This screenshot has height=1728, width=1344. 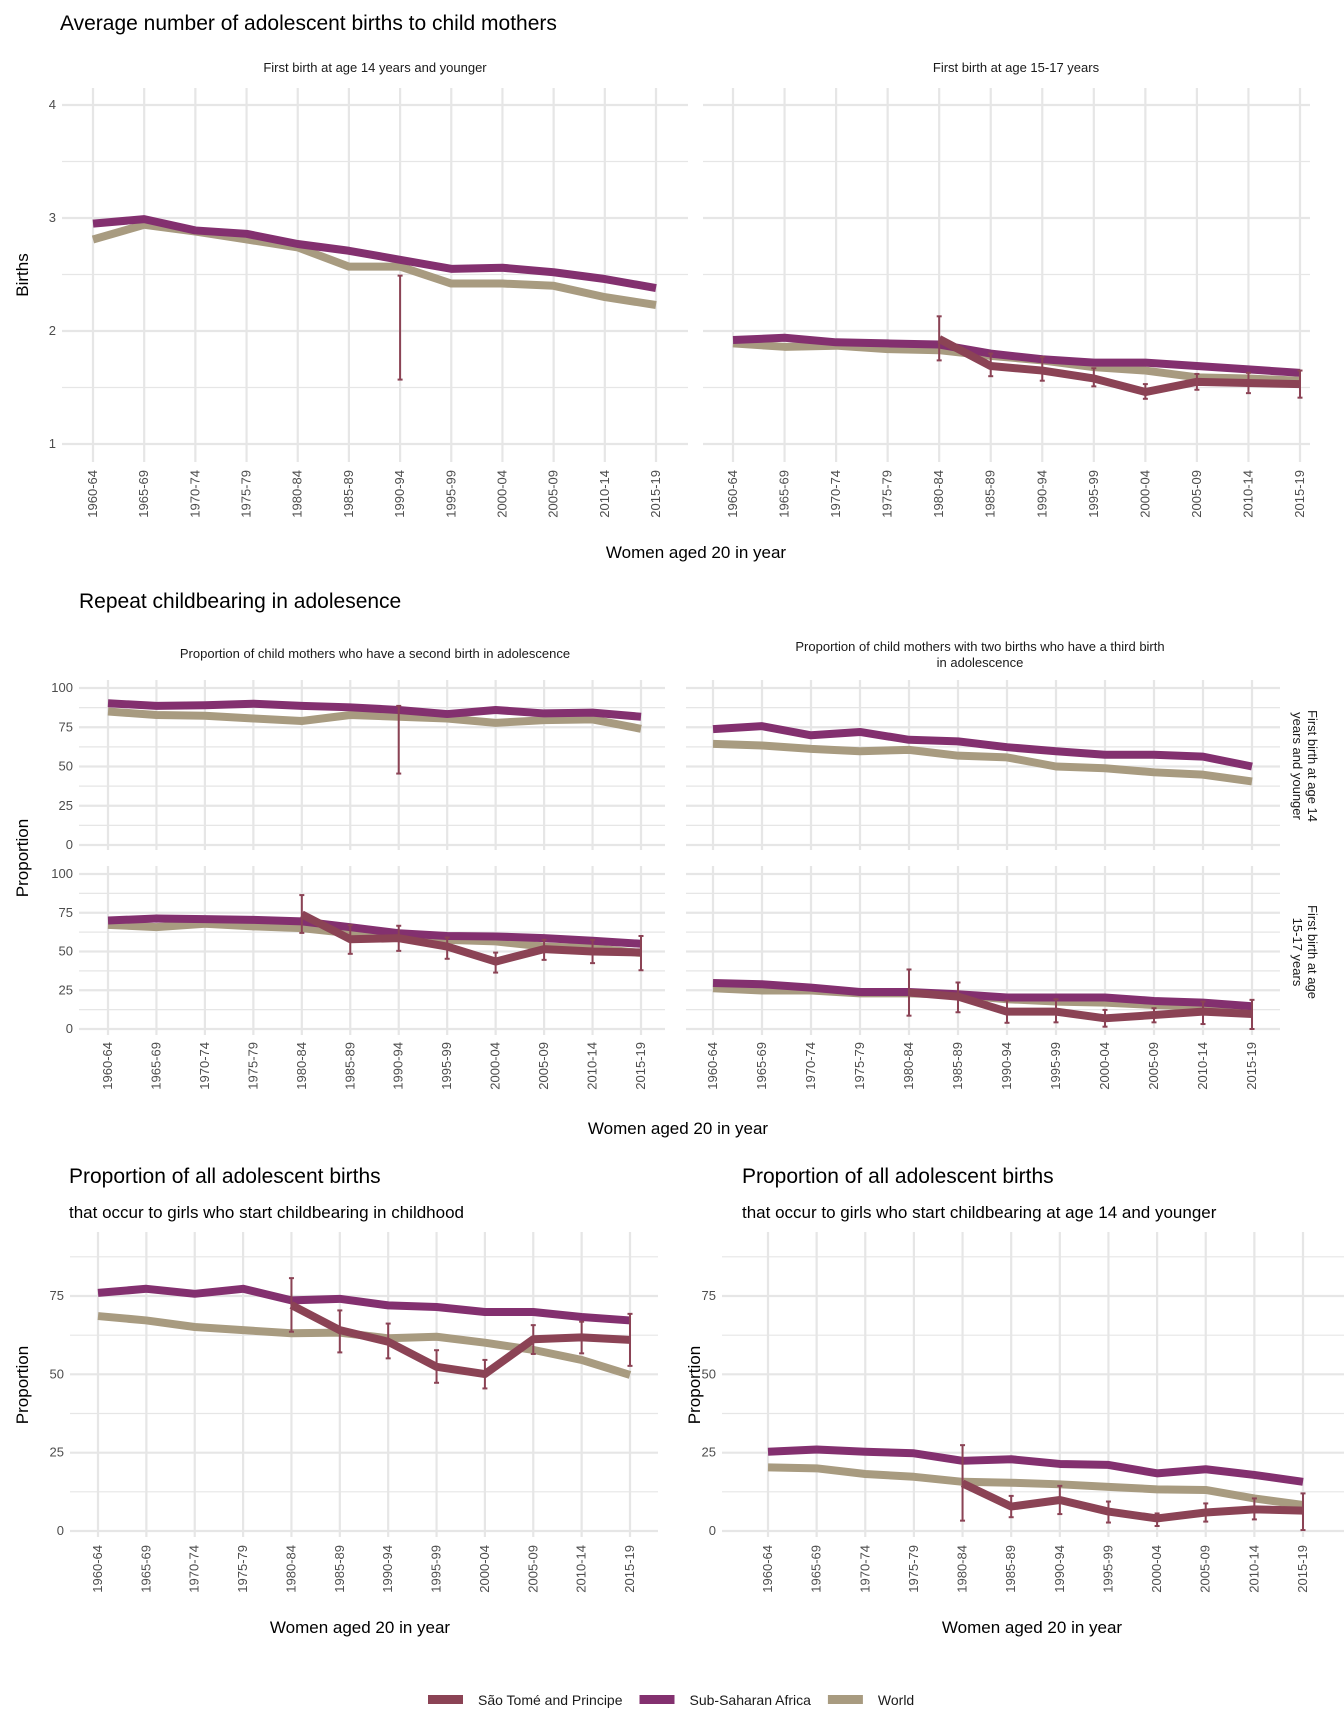 What do you see at coordinates (1297, 766) in the screenshot?
I see `facet-row-label: years and younger` at bounding box center [1297, 766].